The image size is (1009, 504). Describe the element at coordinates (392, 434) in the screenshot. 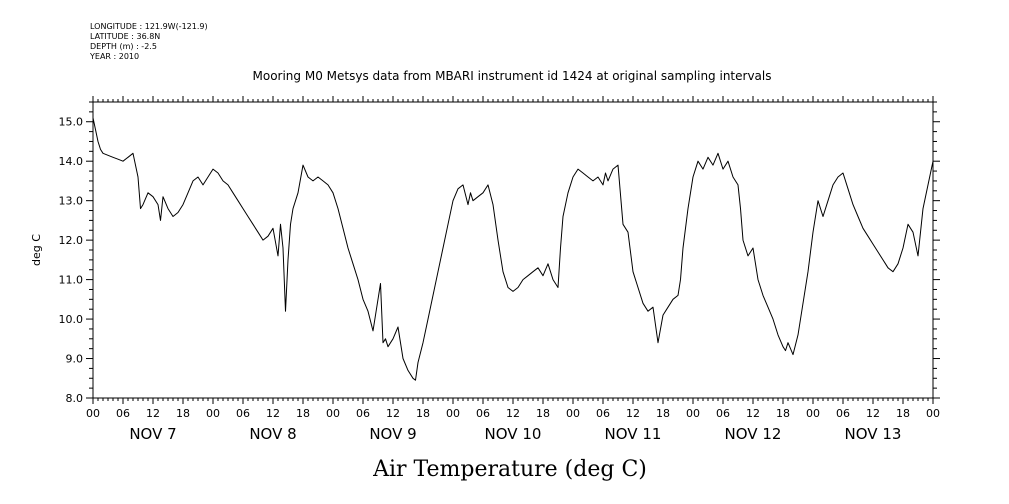

I see `x-day-label: NOV 9` at that location.